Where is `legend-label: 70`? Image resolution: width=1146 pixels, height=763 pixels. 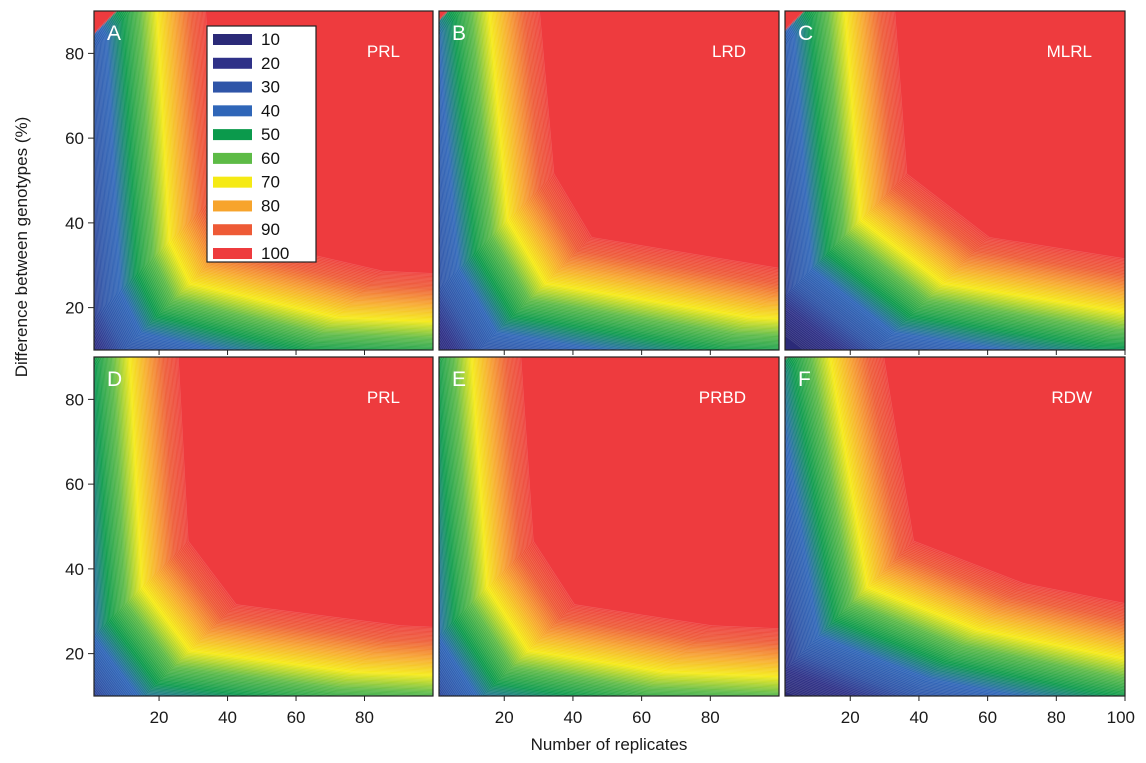 legend-label: 70 is located at coordinates (270, 182).